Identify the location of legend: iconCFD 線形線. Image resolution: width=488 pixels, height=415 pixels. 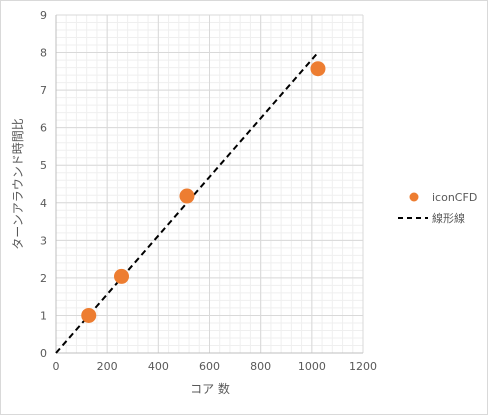
(437, 208).